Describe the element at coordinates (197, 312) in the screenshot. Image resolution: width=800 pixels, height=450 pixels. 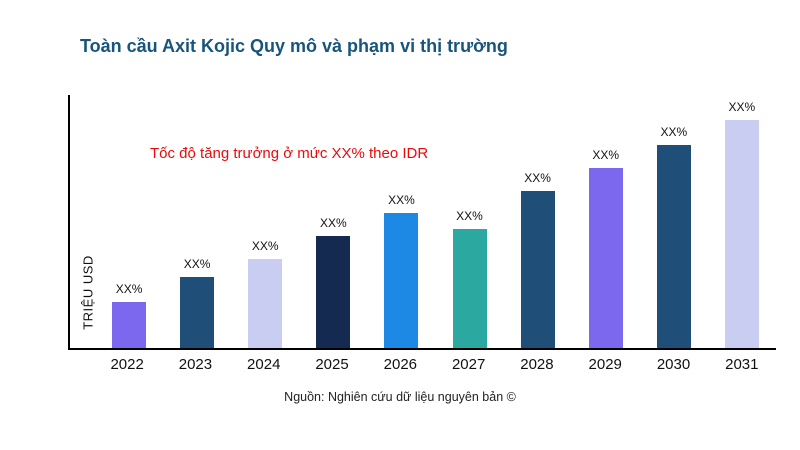
I see `bar-2023` at that location.